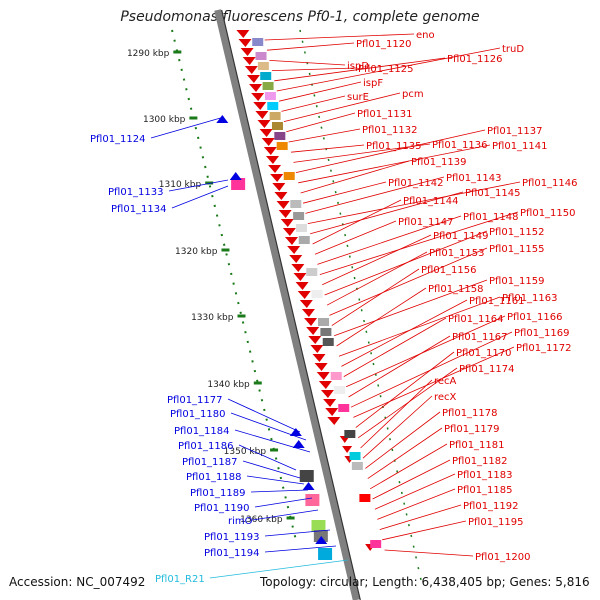 The image size is (600, 600). What do you see at coordinates (485, 490) in the screenshot?
I see `gene-label: Pfl01_1185` at bounding box center [485, 490].